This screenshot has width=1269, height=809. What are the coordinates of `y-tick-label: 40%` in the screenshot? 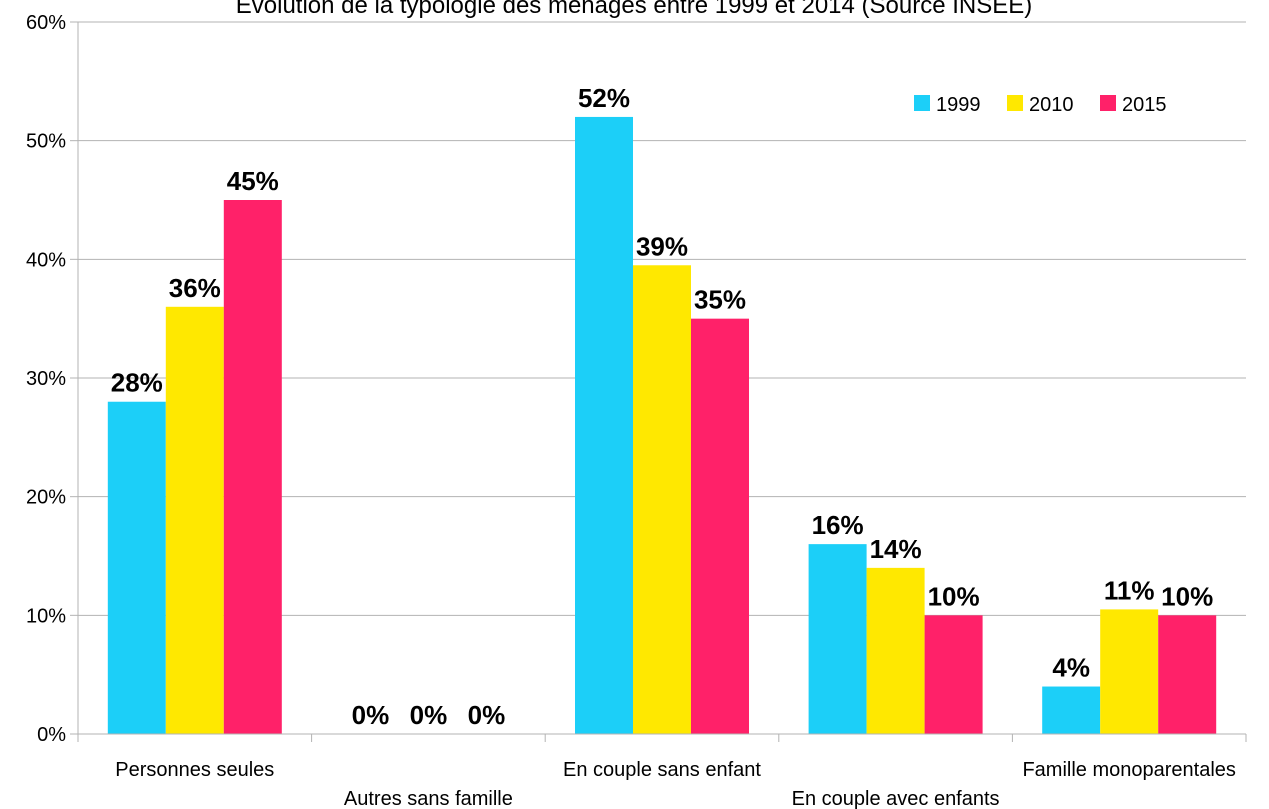 It's located at (46, 260).